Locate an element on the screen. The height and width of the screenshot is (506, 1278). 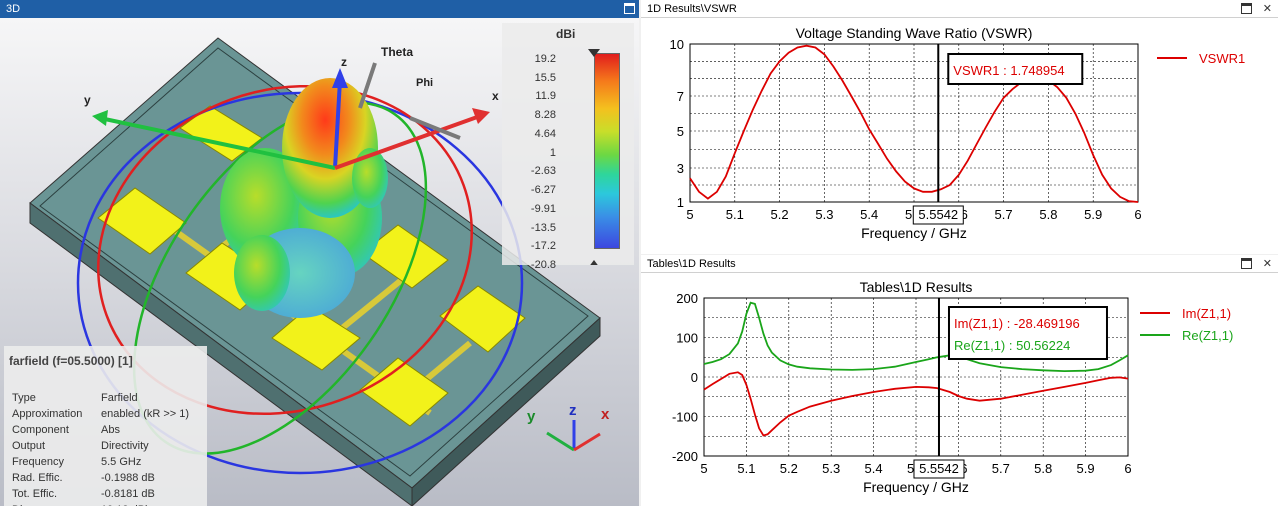
colorbar-tick: -20.8 is located at coordinates (543, 265).